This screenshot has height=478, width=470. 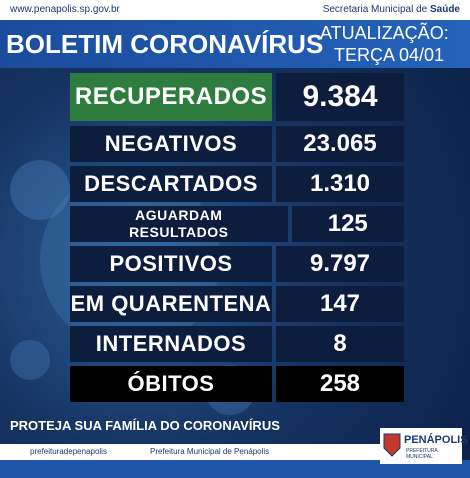 What do you see at coordinates (444, 9) in the screenshot?
I see `department-bold: Saúde` at bounding box center [444, 9].